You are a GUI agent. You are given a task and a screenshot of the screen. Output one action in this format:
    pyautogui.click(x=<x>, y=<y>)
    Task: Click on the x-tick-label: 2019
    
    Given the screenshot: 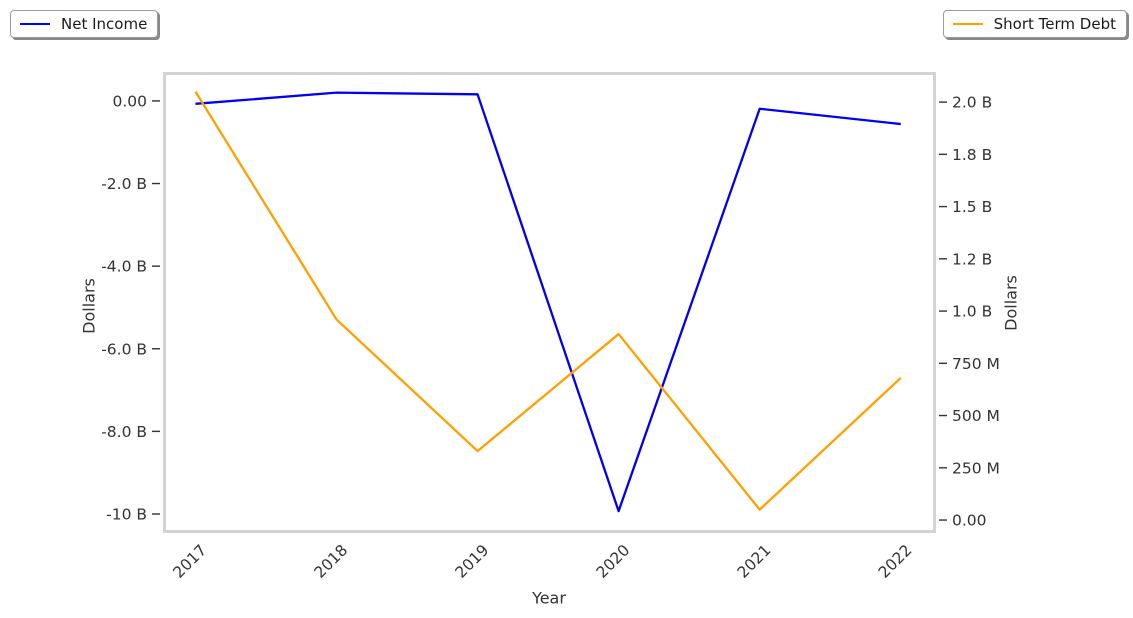 What is the action you would take?
    pyautogui.click(x=472, y=561)
    